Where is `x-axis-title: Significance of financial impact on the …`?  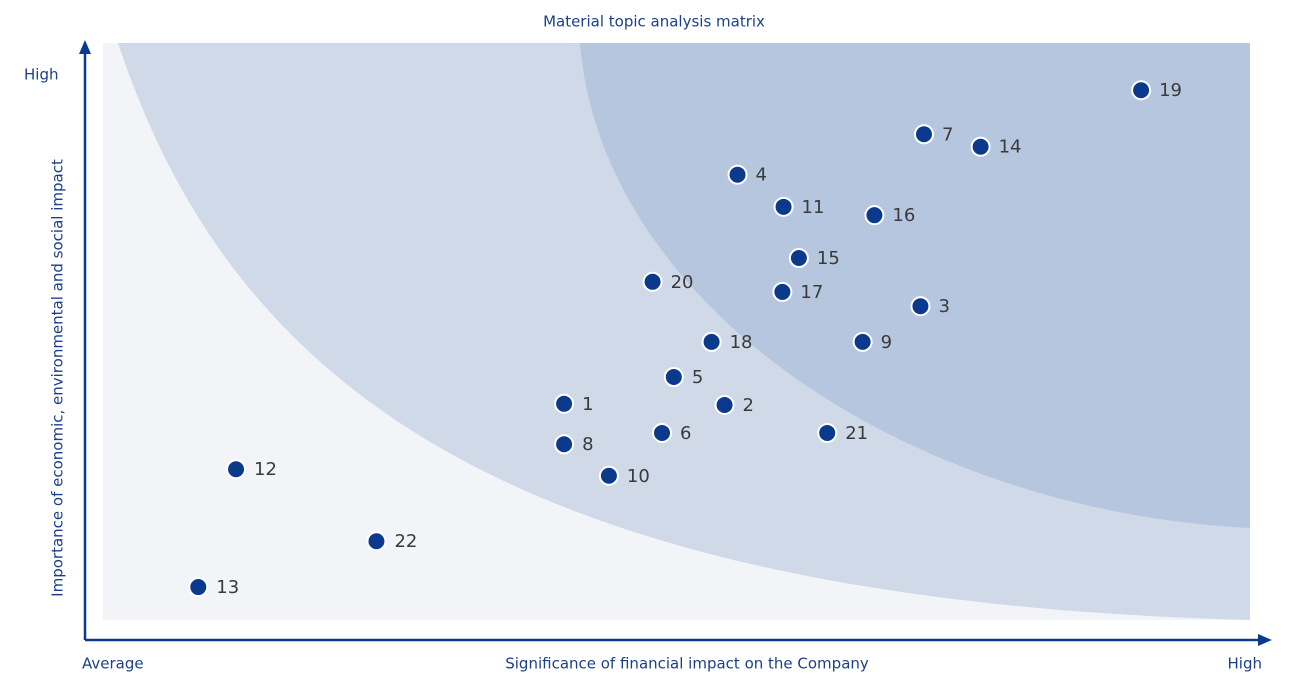 x-axis-title: Significance of financial impact on the … is located at coordinates (687, 664).